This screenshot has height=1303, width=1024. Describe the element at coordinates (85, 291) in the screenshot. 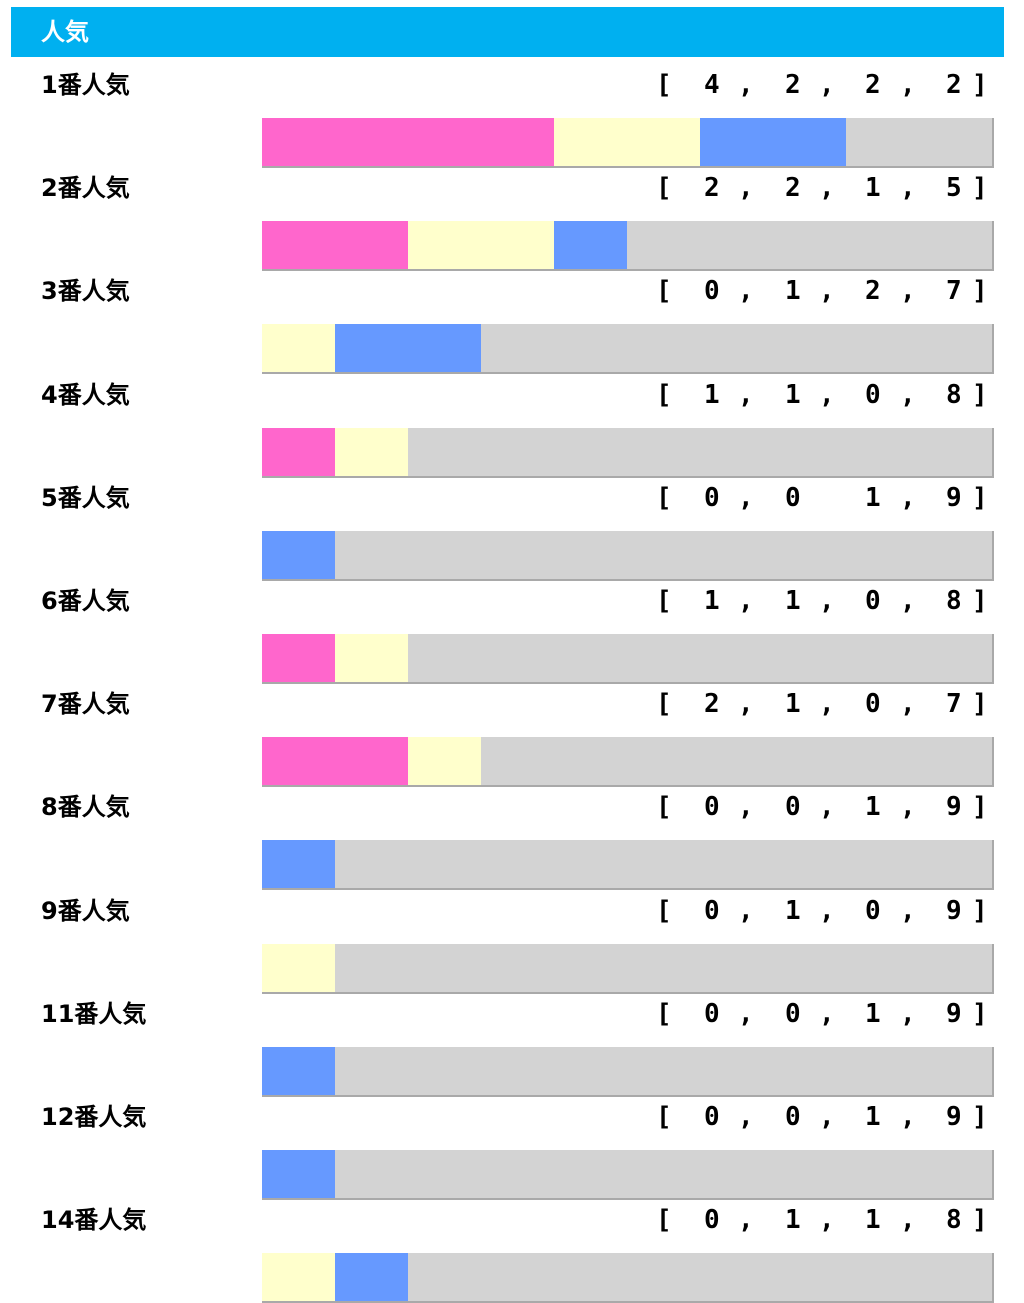

I see `popularity-label: 3番人気` at that location.